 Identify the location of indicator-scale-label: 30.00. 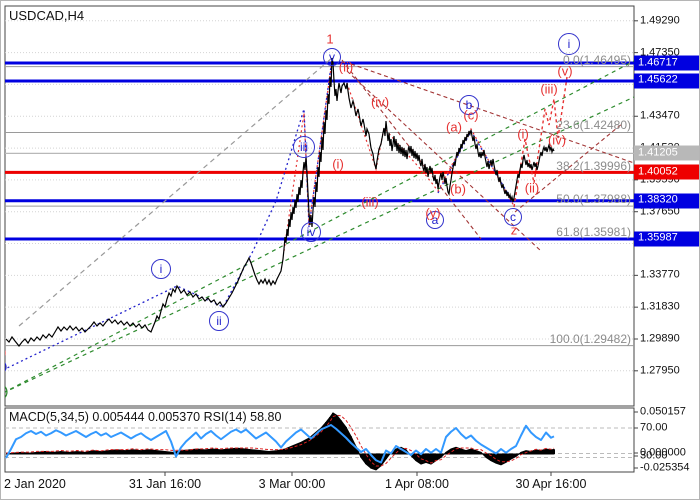
(654, 455).